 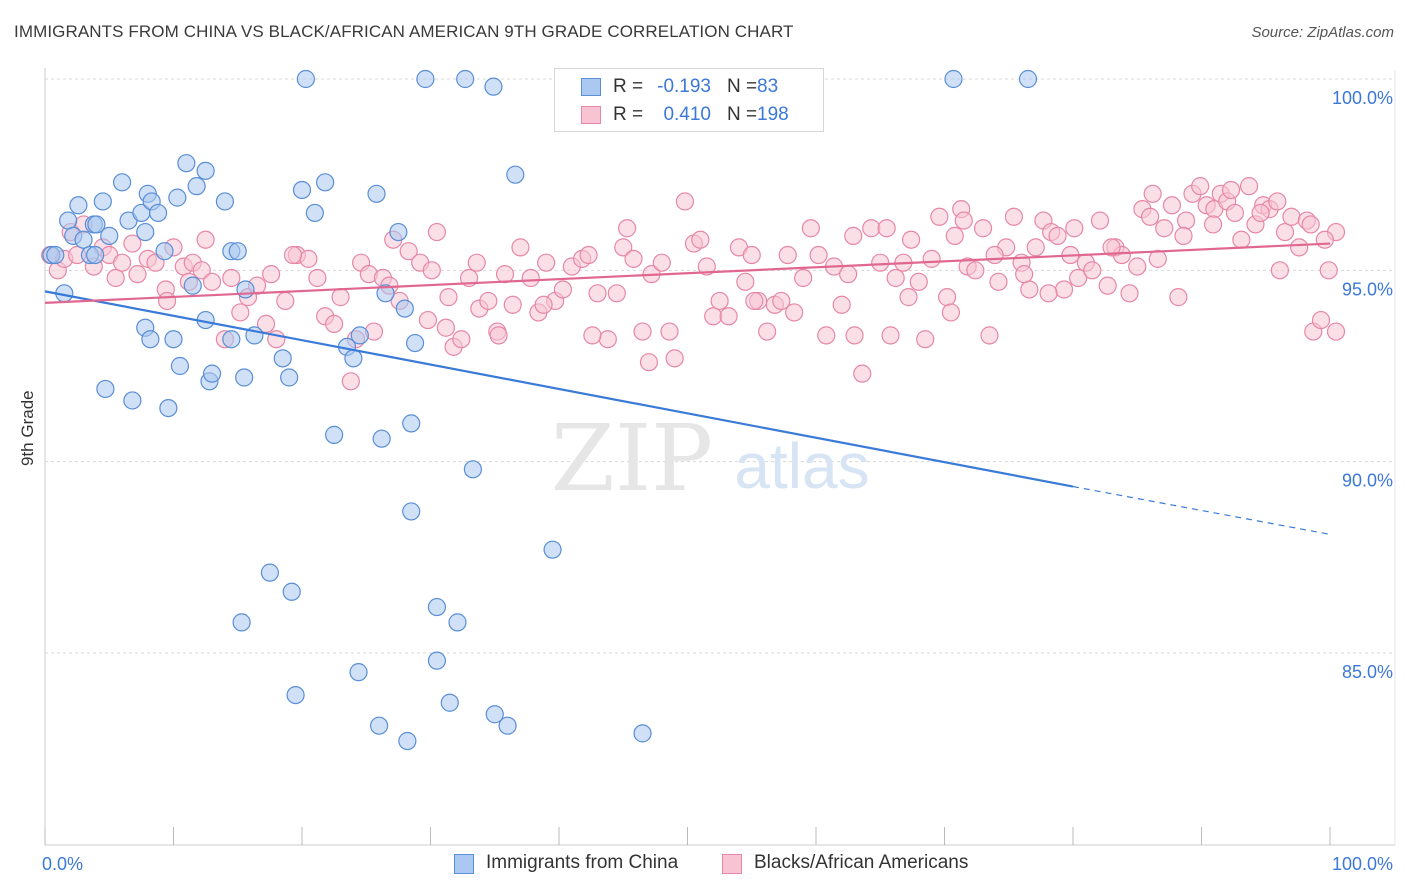 What do you see at coordinates (689, 115) in the screenshot?
I see `legend-row-black: R = 0.410 N = 198` at bounding box center [689, 115].